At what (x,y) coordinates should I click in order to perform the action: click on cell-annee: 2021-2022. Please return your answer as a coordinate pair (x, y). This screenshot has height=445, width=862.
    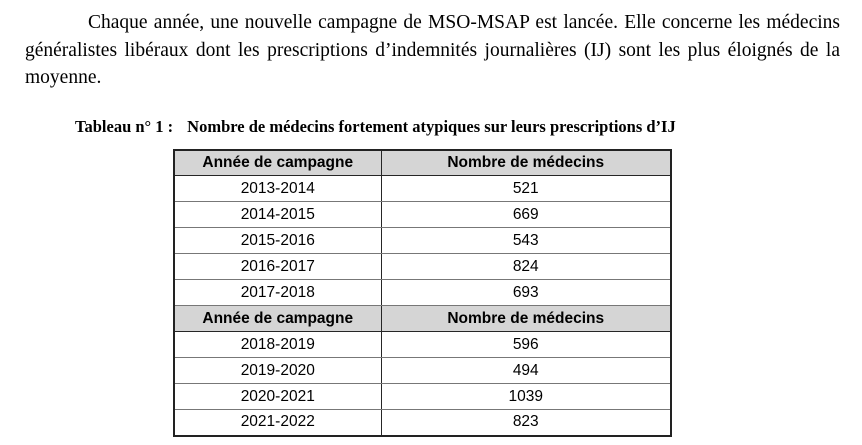
    Looking at the image, I should click on (277, 422).